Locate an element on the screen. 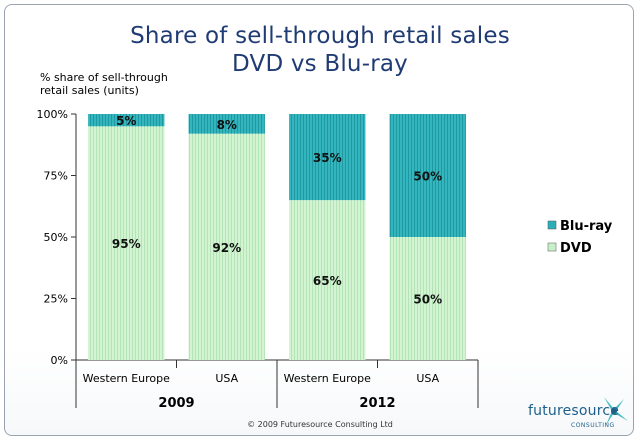 This screenshot has width=640, height=443. legend-label: Blu-ray is located at coordinates (586, 226).